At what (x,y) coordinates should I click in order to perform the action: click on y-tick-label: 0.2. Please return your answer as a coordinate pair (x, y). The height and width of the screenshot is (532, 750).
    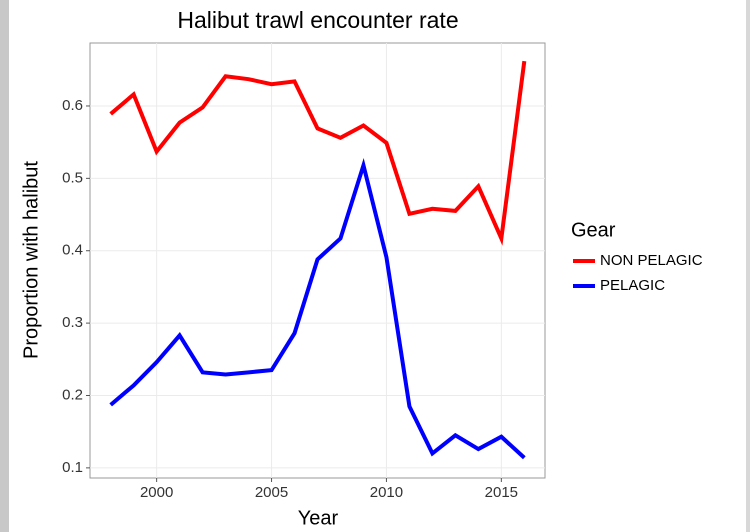
    Looking at the image, I should click on (72, 394).